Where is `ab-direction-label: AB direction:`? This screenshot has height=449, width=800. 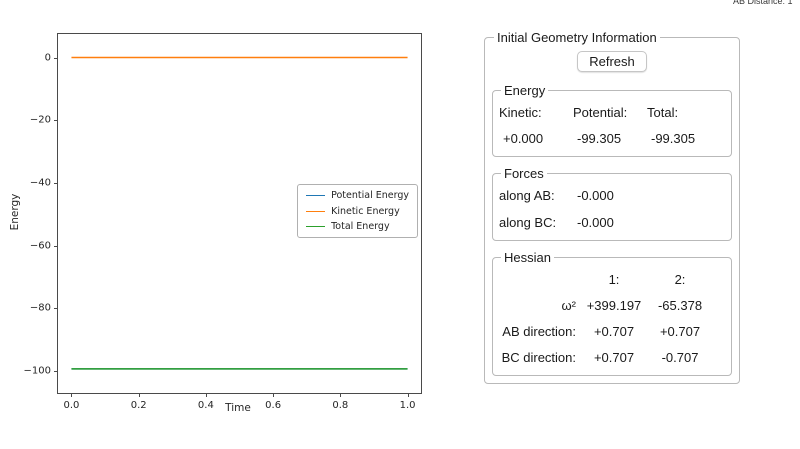 ab-direction-label: AB direction: is located at coordinates (539, 331).